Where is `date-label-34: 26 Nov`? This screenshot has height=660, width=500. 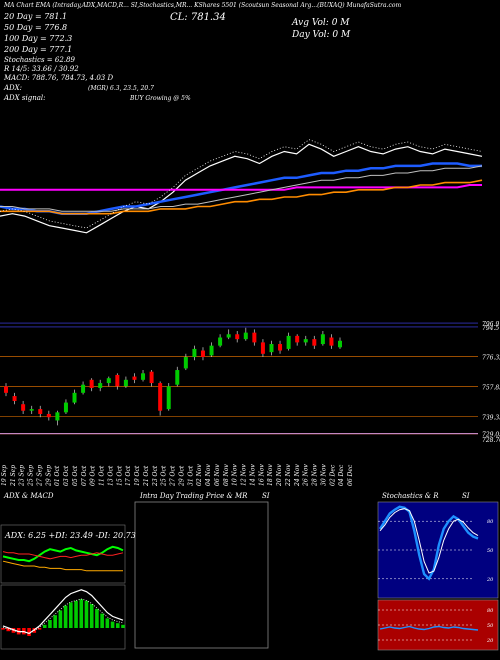
date-label-34: 26 Nov is located at coordinates (306, 475).